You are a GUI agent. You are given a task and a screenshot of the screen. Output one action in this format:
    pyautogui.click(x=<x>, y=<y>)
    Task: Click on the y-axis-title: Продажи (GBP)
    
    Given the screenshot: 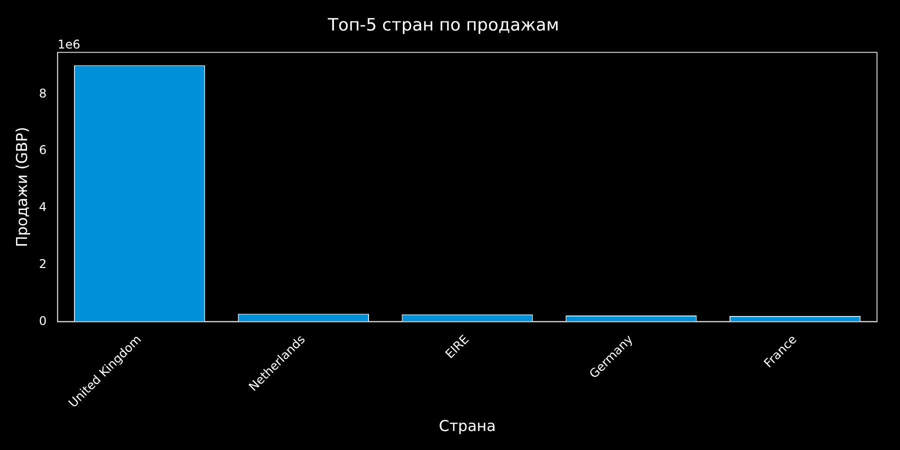 What is the action you would take?
    pyautogui.click(x=21, y=187)
    